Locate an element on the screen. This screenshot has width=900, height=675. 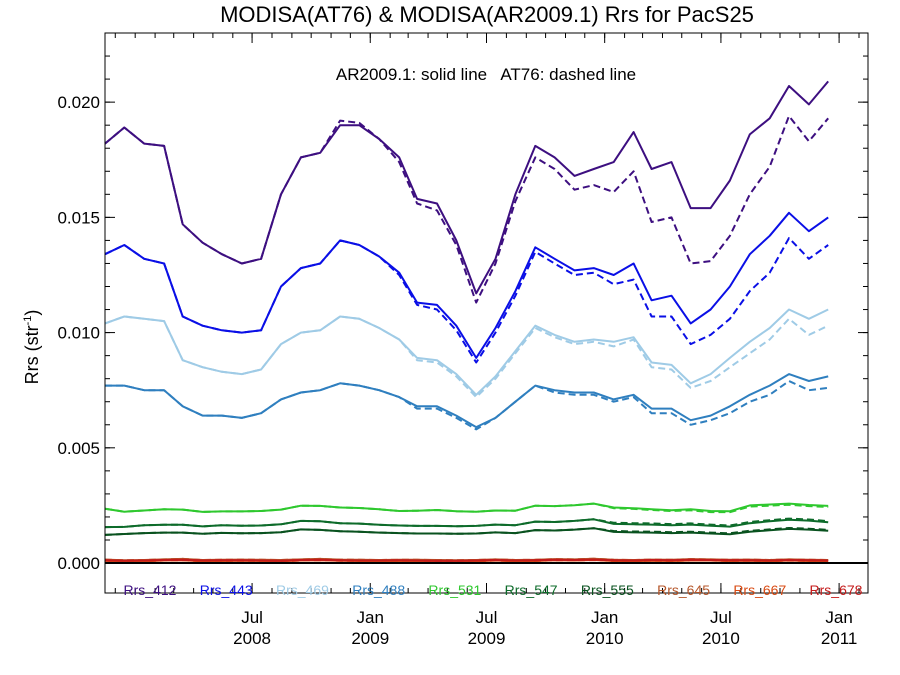
legend-item-rrs-547: Rrs_547 is located at coordinates (531, 590).